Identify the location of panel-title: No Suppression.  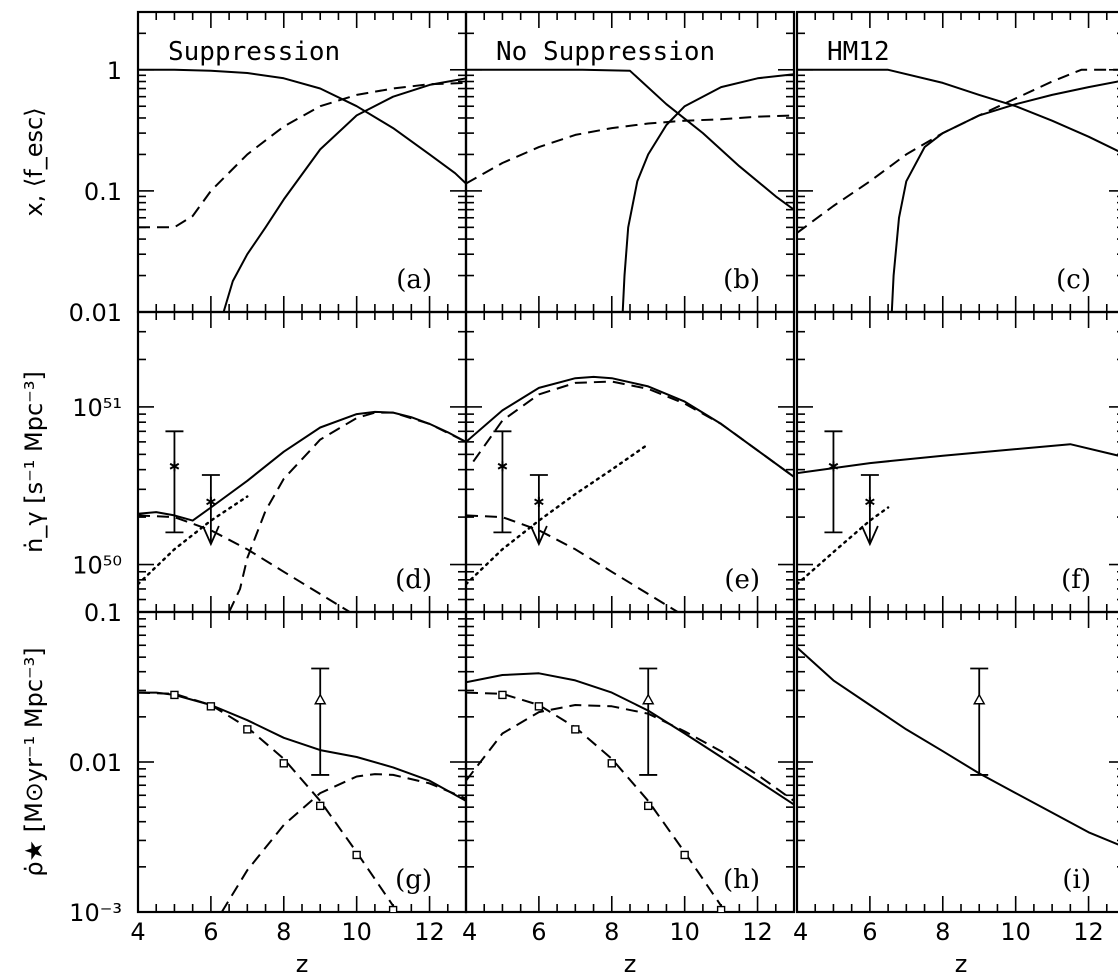
(605, 52).